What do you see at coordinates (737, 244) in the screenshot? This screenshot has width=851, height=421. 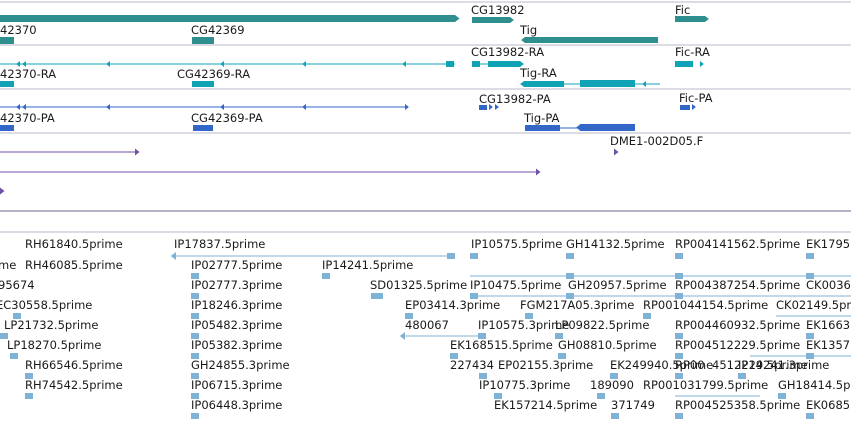 I see `est-label-0-4: RP004141562.5prime` at bounding box center [737, 244].